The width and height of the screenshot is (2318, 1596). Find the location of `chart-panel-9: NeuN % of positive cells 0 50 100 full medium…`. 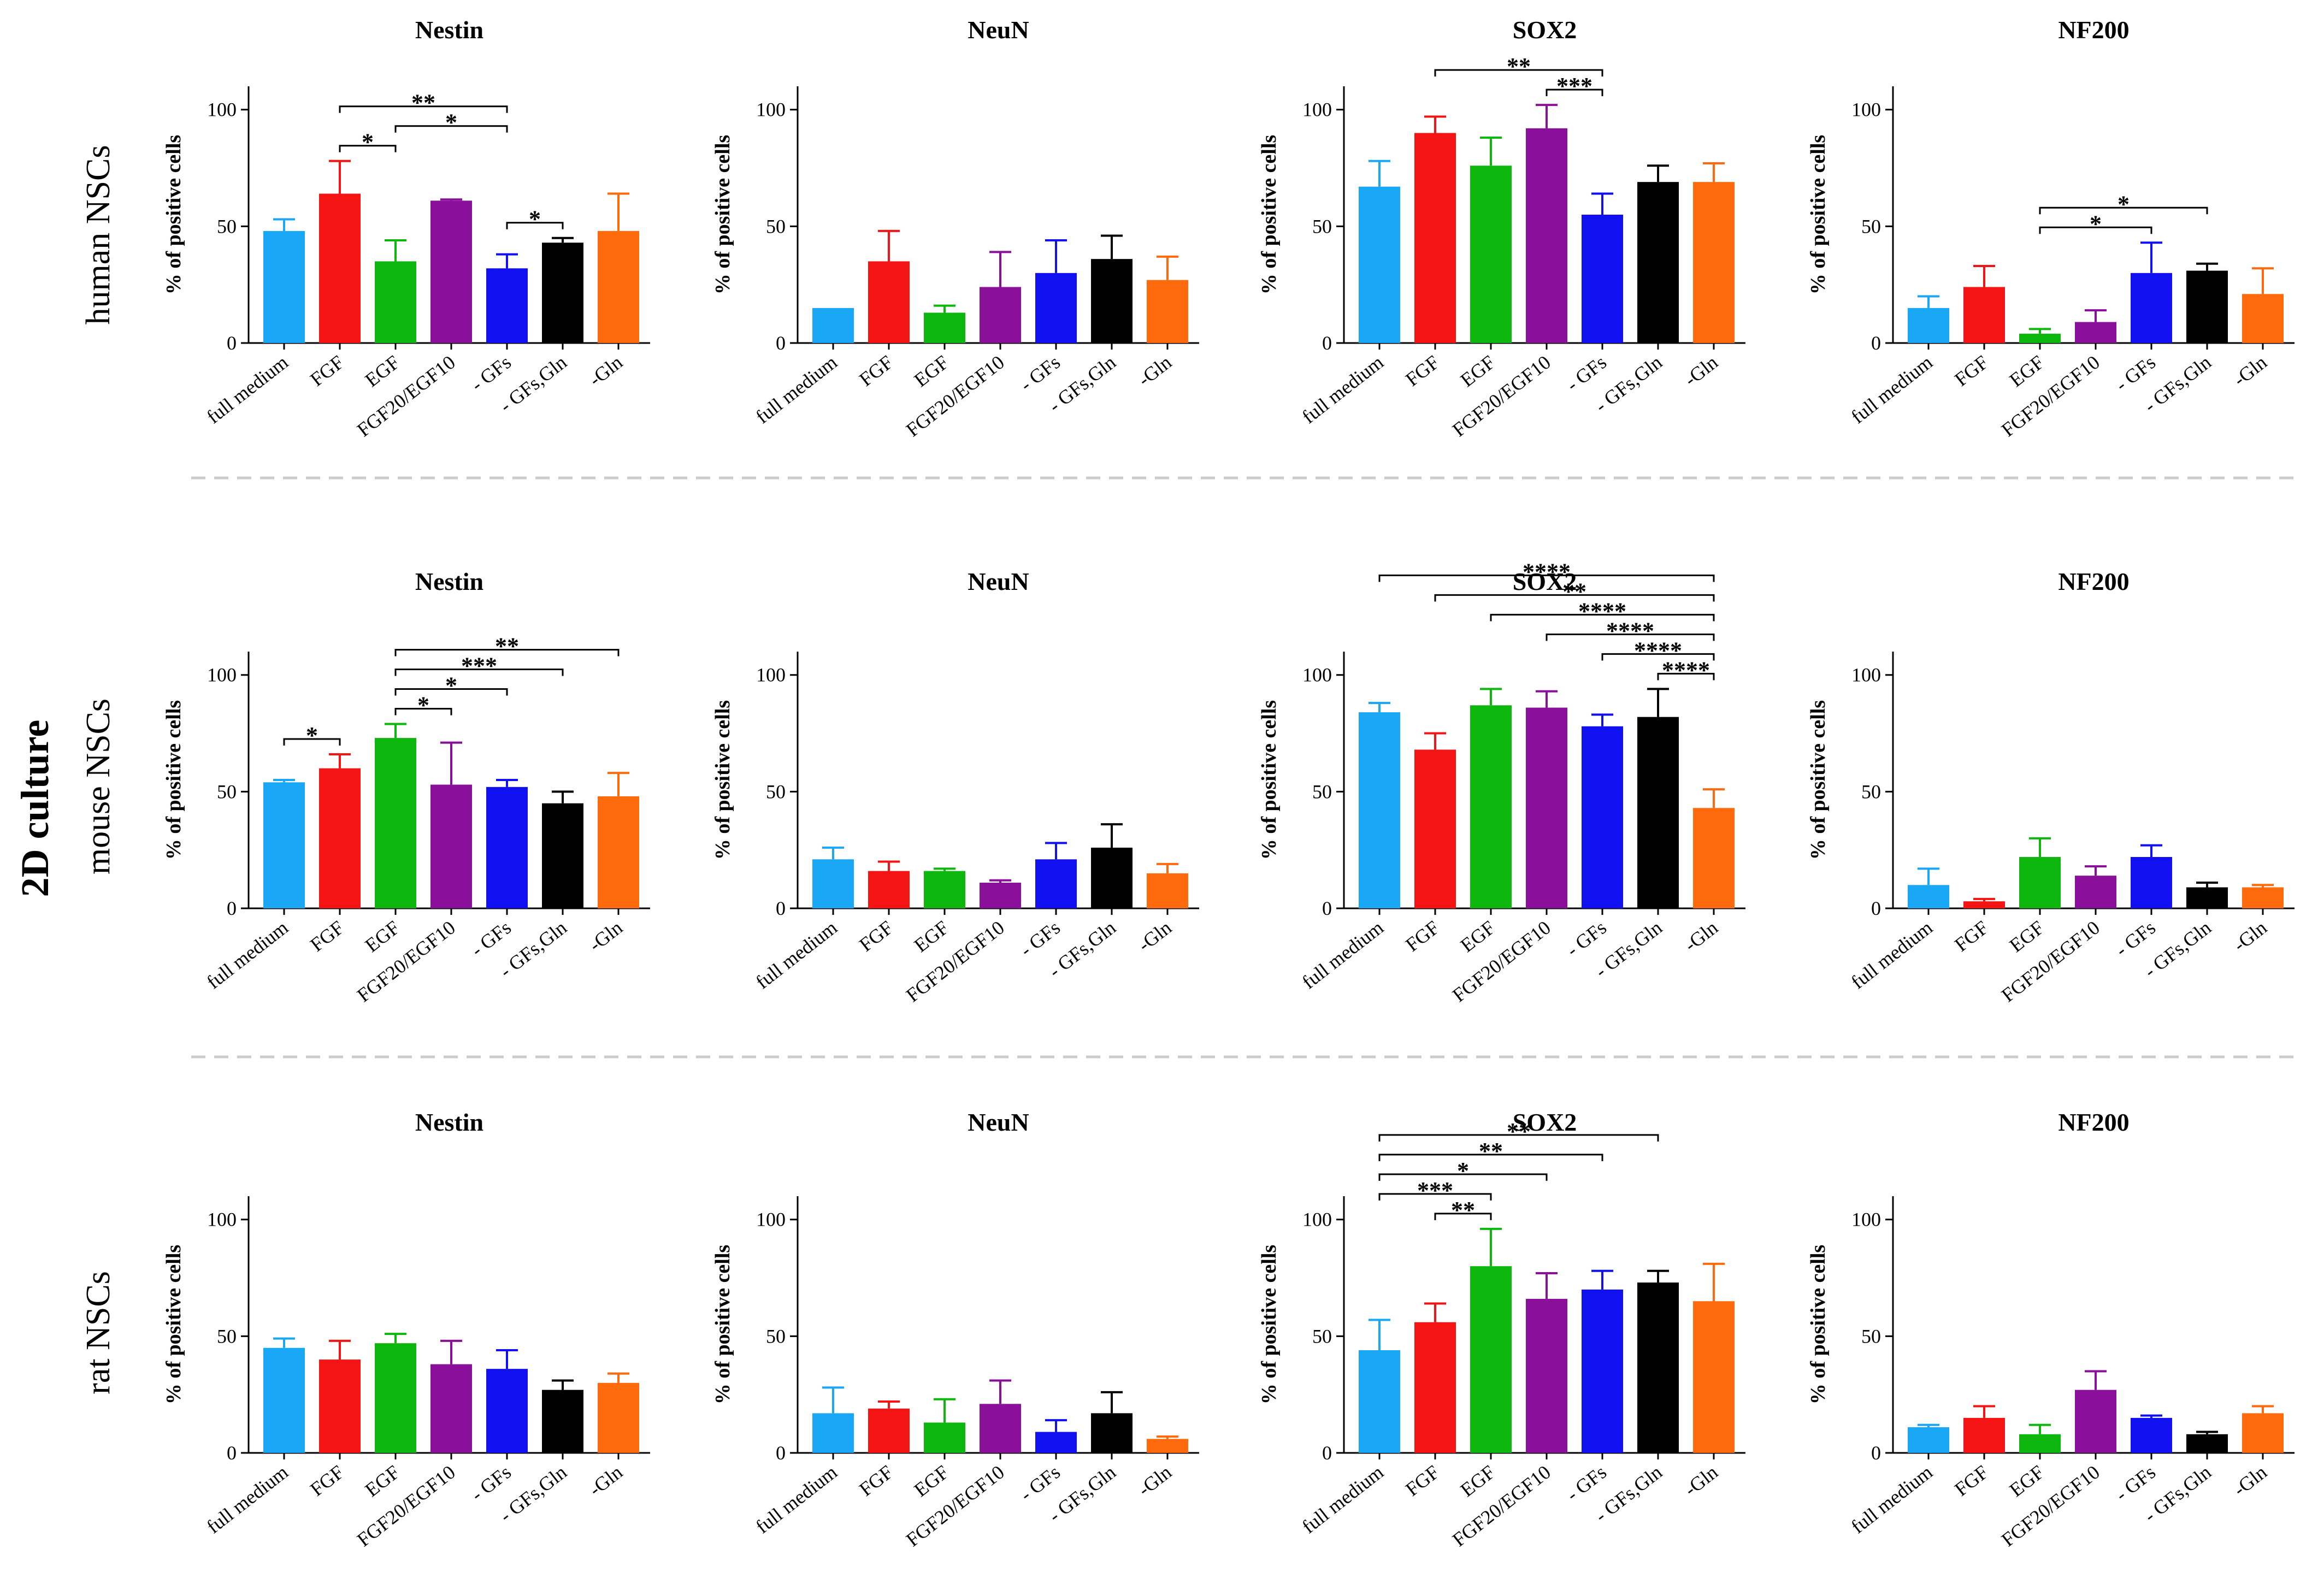

chart-panel-9: NeuN % of positive cells 0 50 100 full medium… is located at coordinates (955, 1329).